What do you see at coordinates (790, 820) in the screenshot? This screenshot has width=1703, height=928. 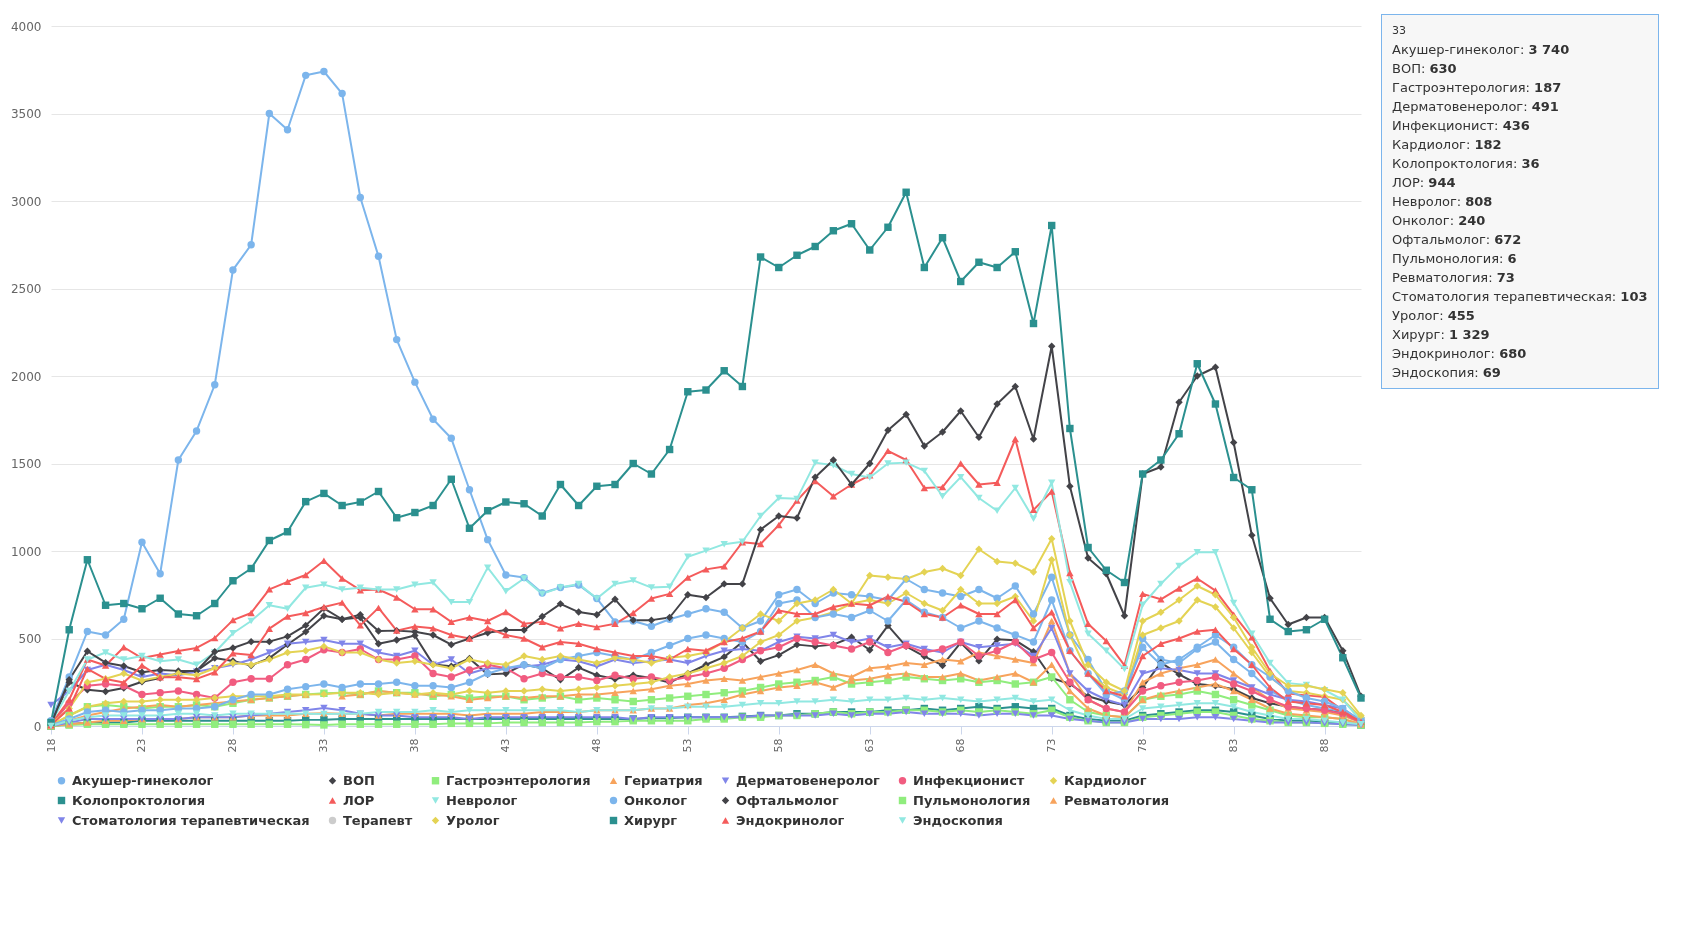 I see `legend-label: Эндокринолог` at bounding box center [790, 820].